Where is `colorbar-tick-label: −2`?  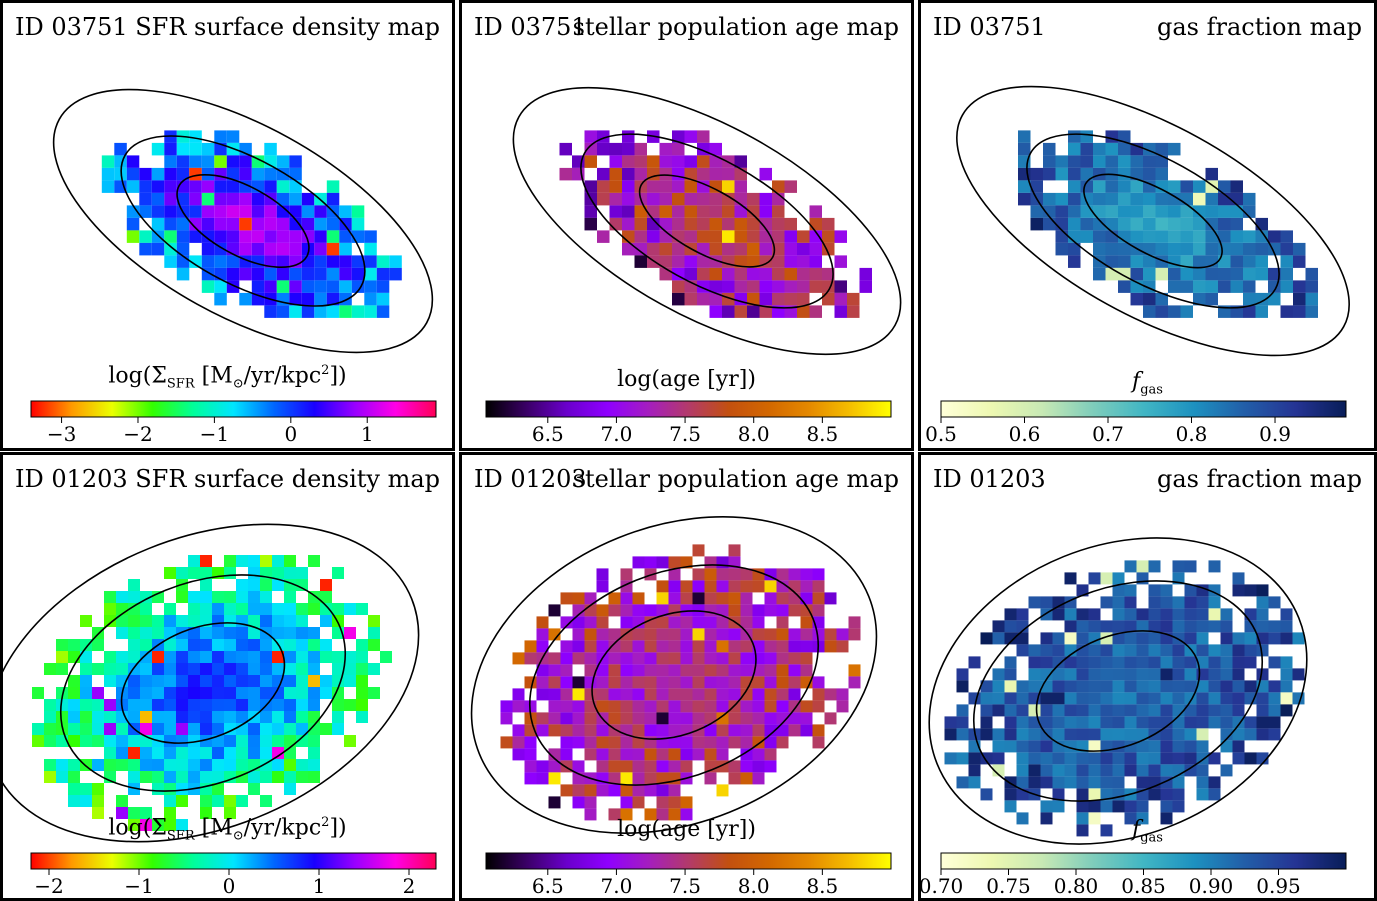
colorbar-tick-label: −2 is located at coordinates (137, 434).